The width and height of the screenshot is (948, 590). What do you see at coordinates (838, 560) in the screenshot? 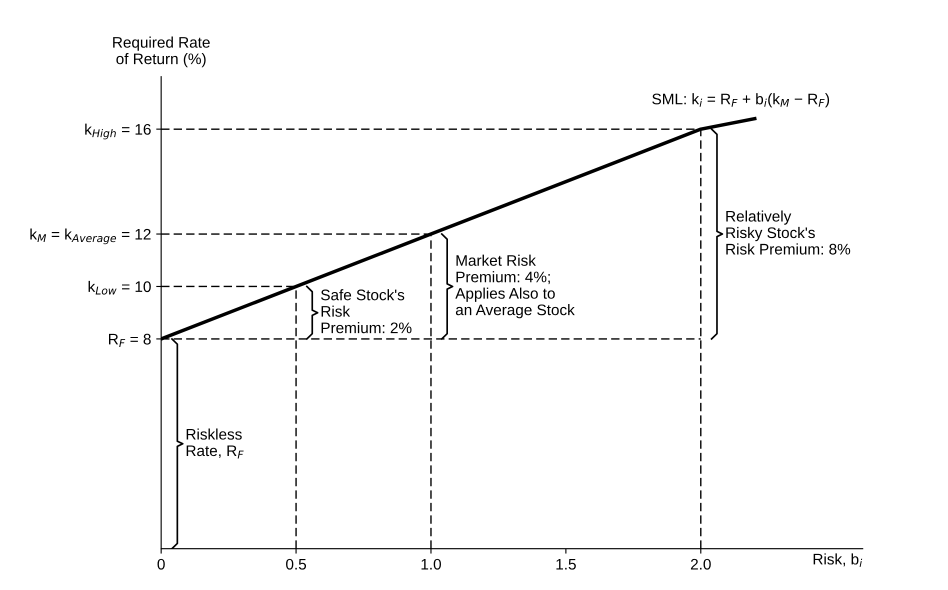
I see `x-axis-title: Risk, b$_{i}$` at bounding box center [838, 560].